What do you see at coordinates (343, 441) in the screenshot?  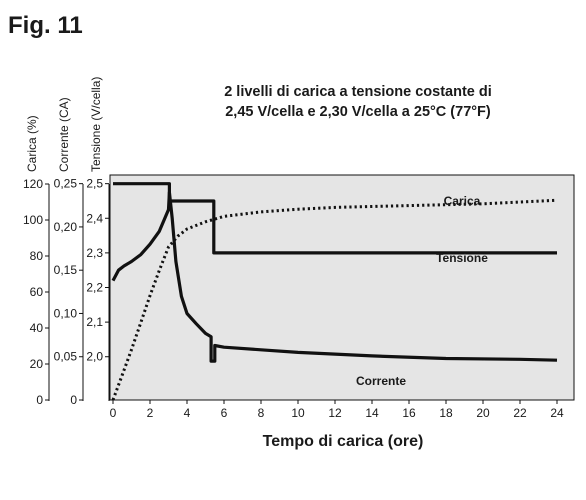 I see `x-axis-title: Tempo di carica (ore)` at bounding box center [343, 441].